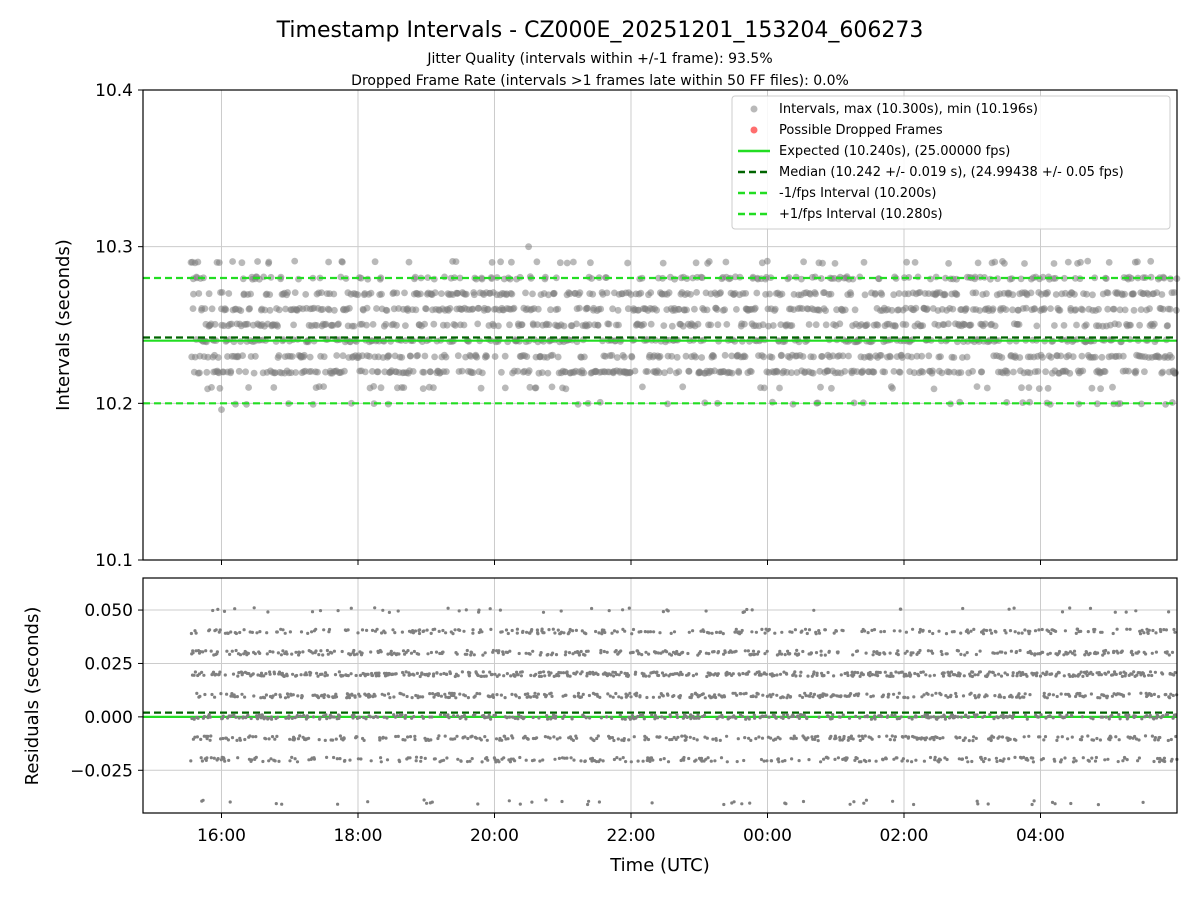  I want to click on residuals-y-tick-label: −0.025, so click(101, 771).